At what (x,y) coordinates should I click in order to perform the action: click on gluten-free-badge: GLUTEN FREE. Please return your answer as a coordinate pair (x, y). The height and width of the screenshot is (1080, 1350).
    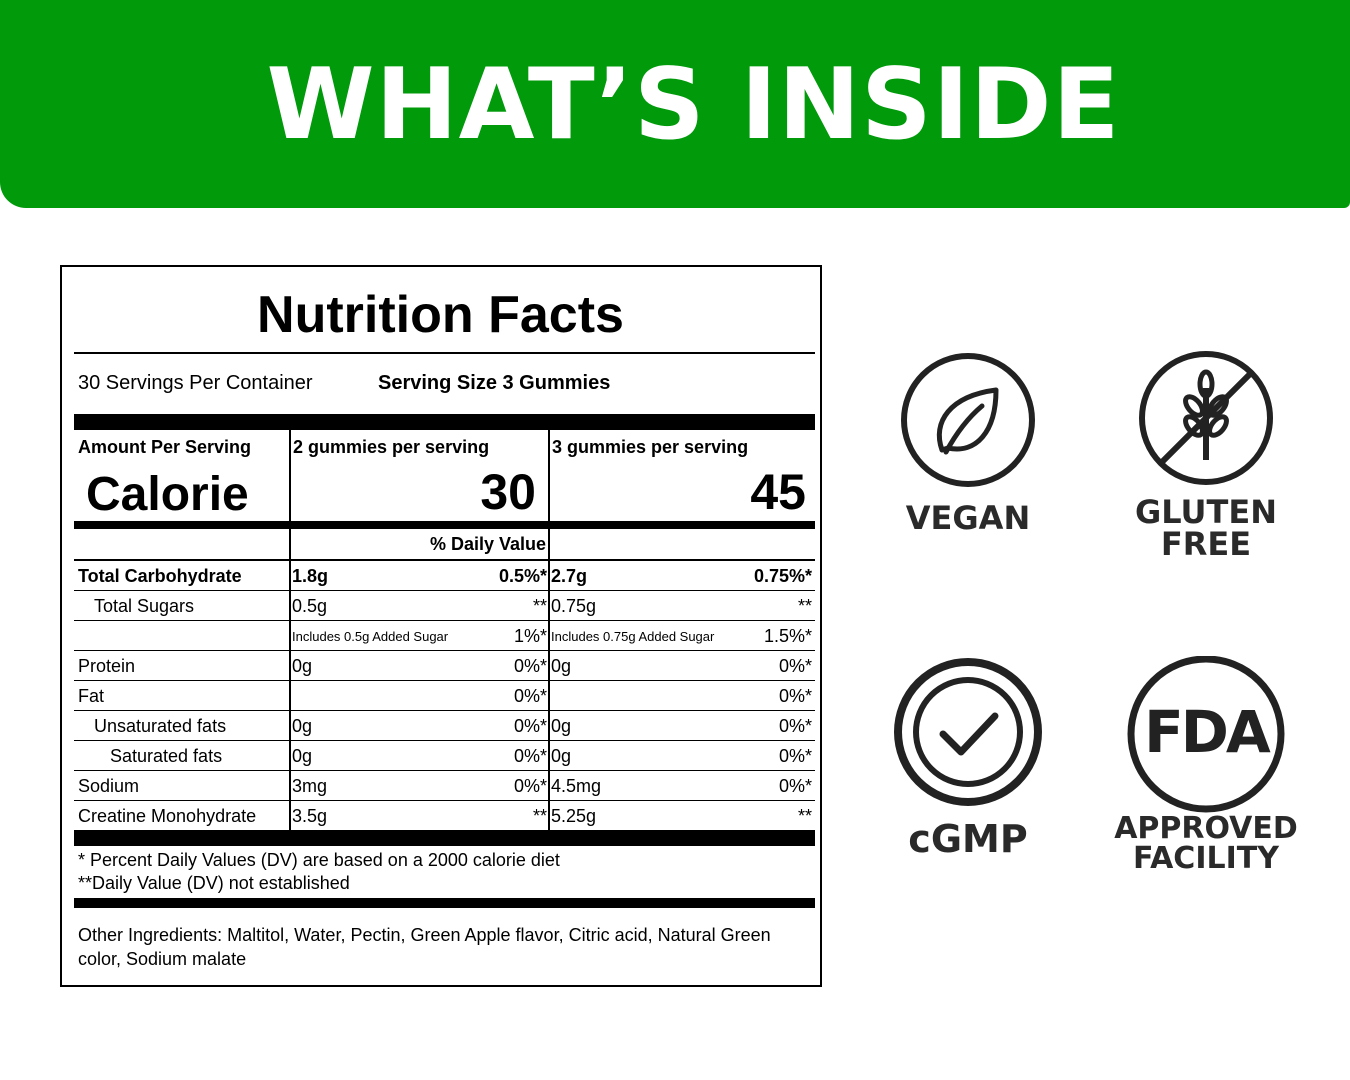
    Looking at the image, I should click on (1206, 458).